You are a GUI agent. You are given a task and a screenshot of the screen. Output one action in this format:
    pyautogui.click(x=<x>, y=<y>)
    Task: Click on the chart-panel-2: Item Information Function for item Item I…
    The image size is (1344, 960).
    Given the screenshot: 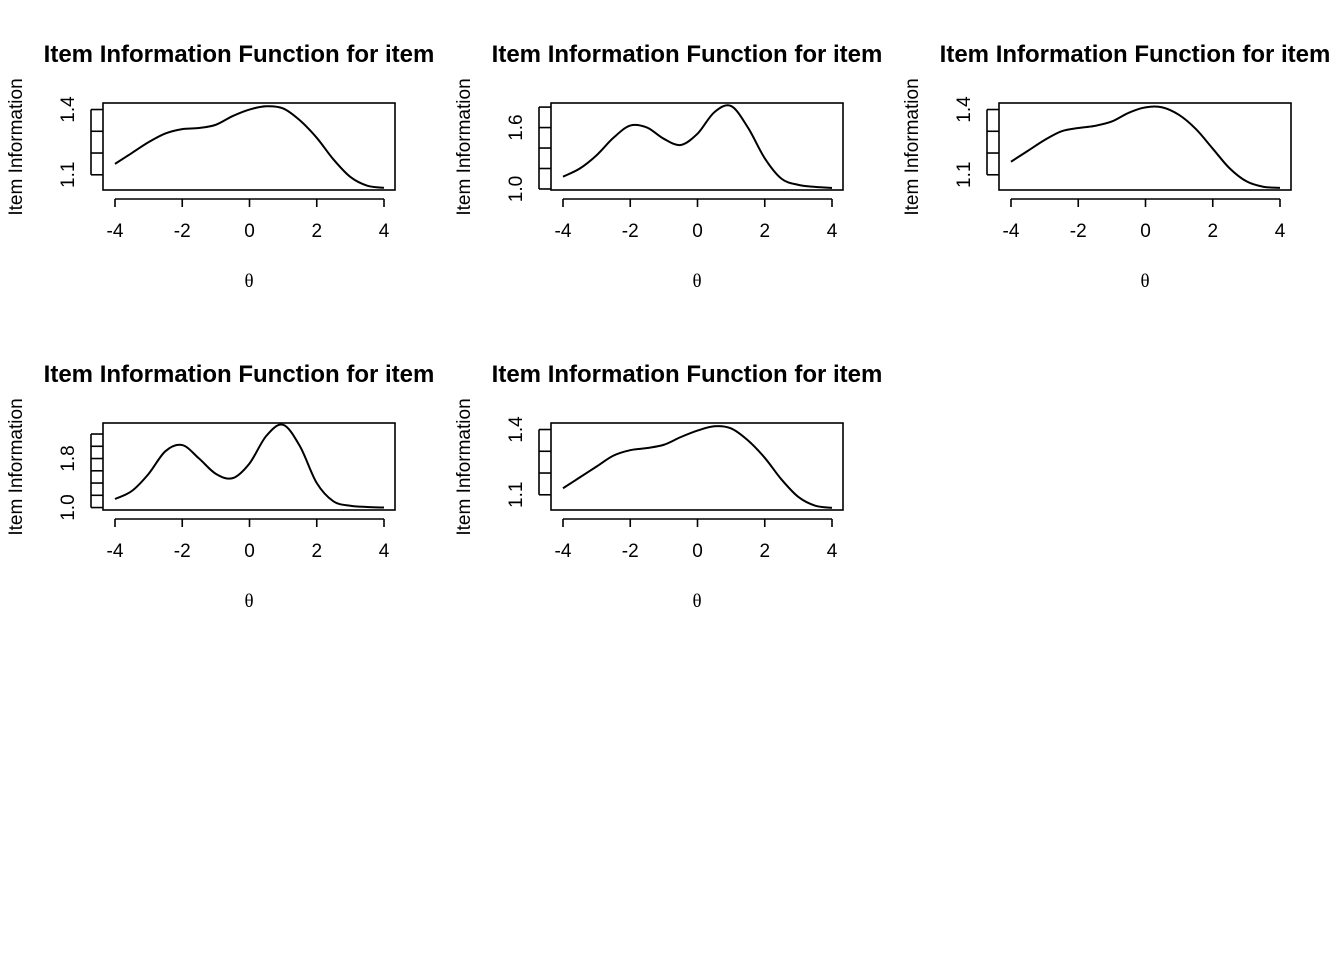 What is the action you would take?
    pyautogui.click(x=668, y=166)
    